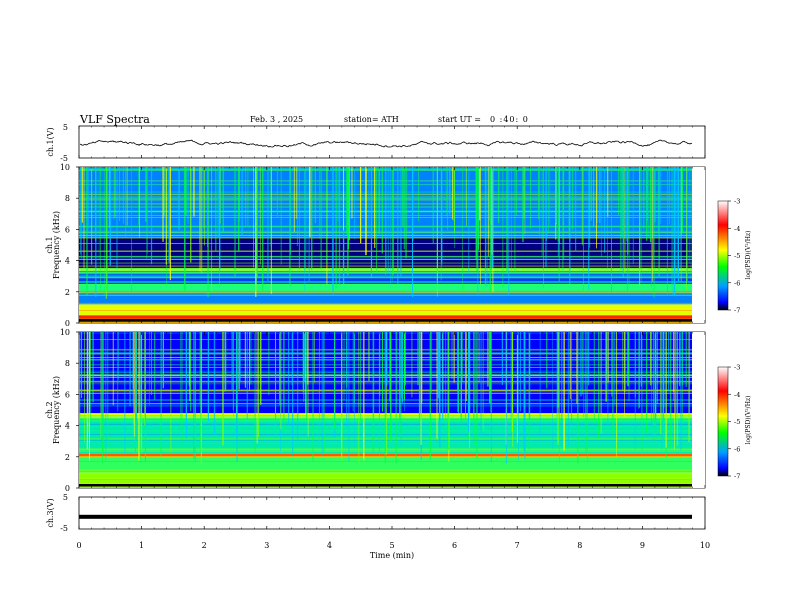 The width and height of the screenshot is (792, 612). I want to click on ch1-spec-ylabel-channel: ch.1, so click(49, 244).